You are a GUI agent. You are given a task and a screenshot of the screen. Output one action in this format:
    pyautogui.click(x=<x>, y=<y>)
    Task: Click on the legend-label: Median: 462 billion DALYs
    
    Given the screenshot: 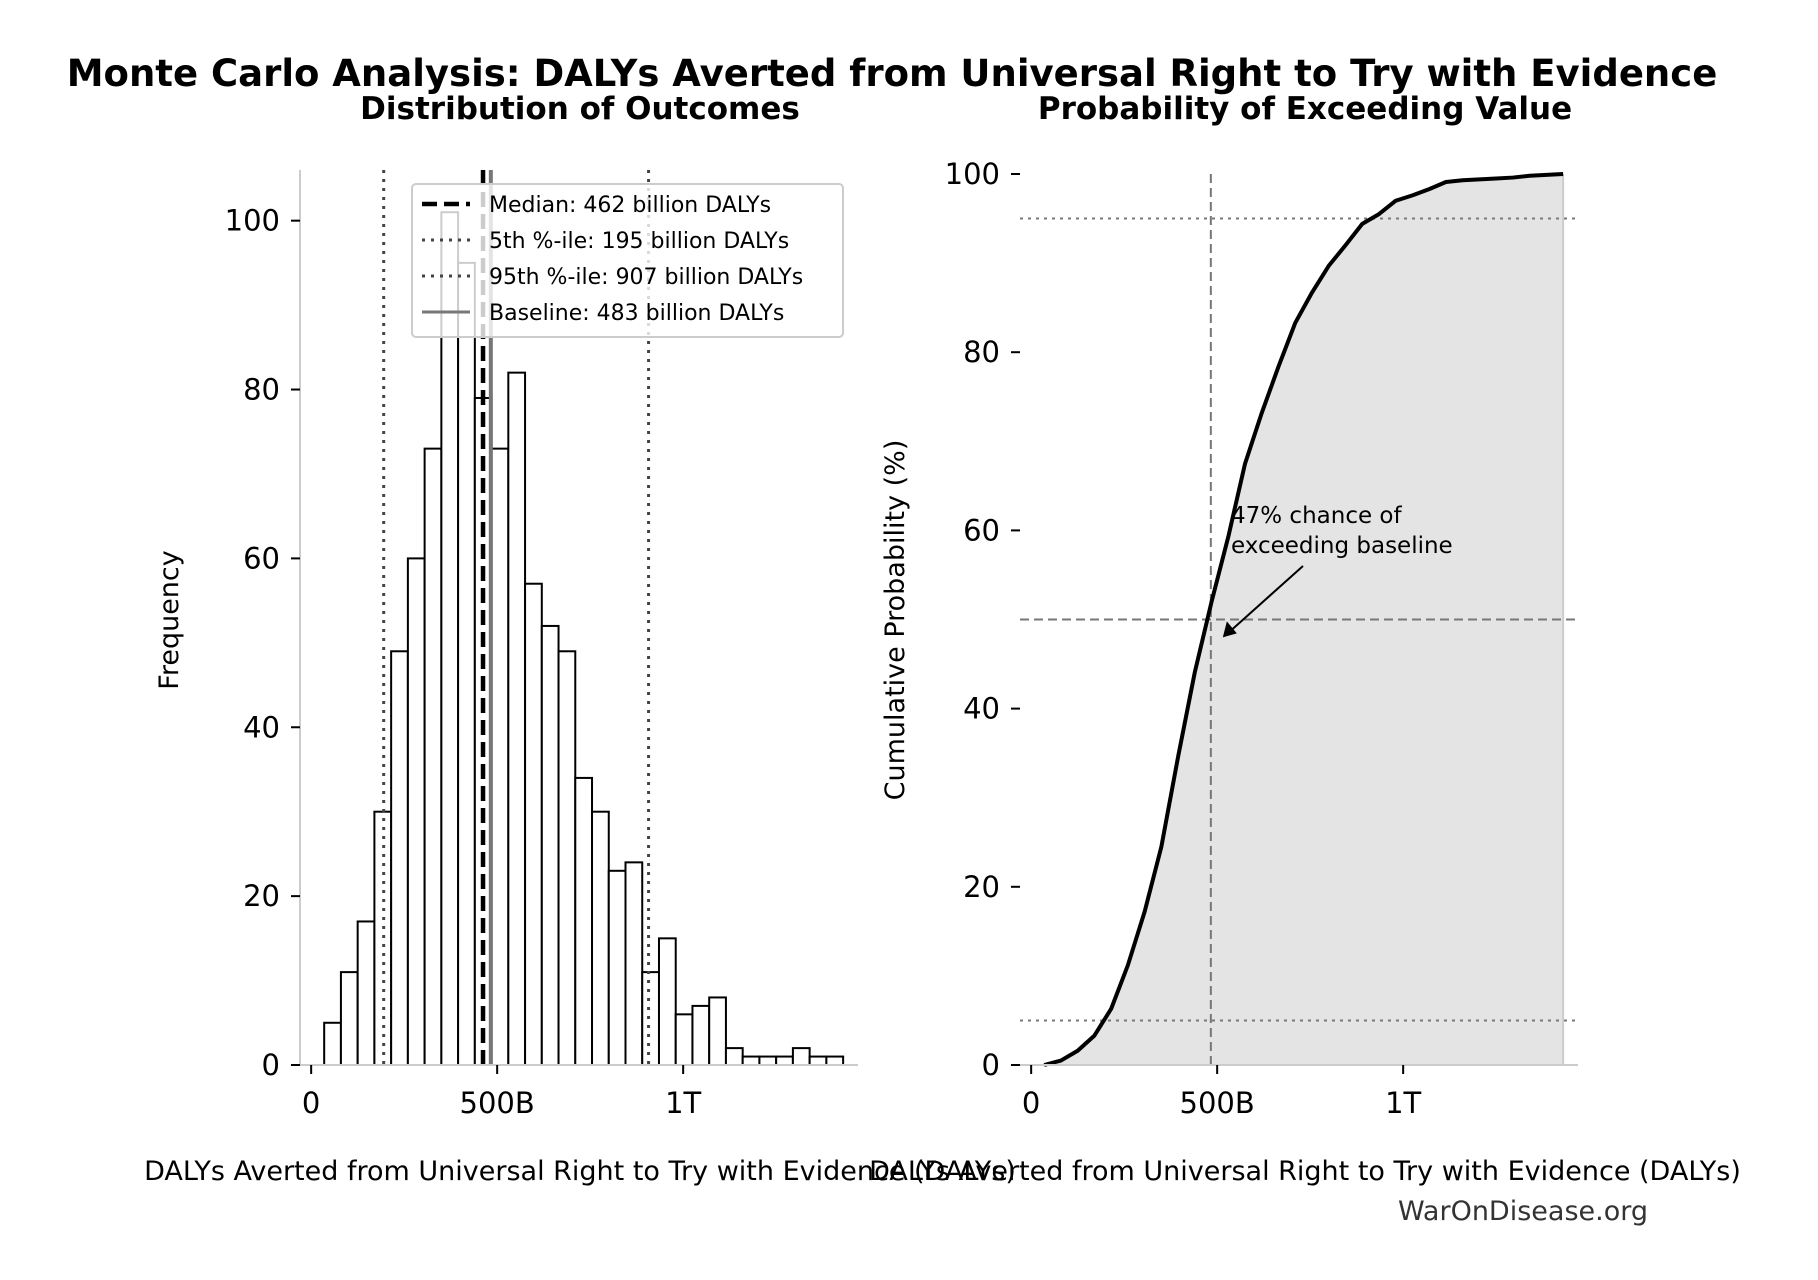 What is the action you would take?
    pyautogui.click(x=630, y=205)
    